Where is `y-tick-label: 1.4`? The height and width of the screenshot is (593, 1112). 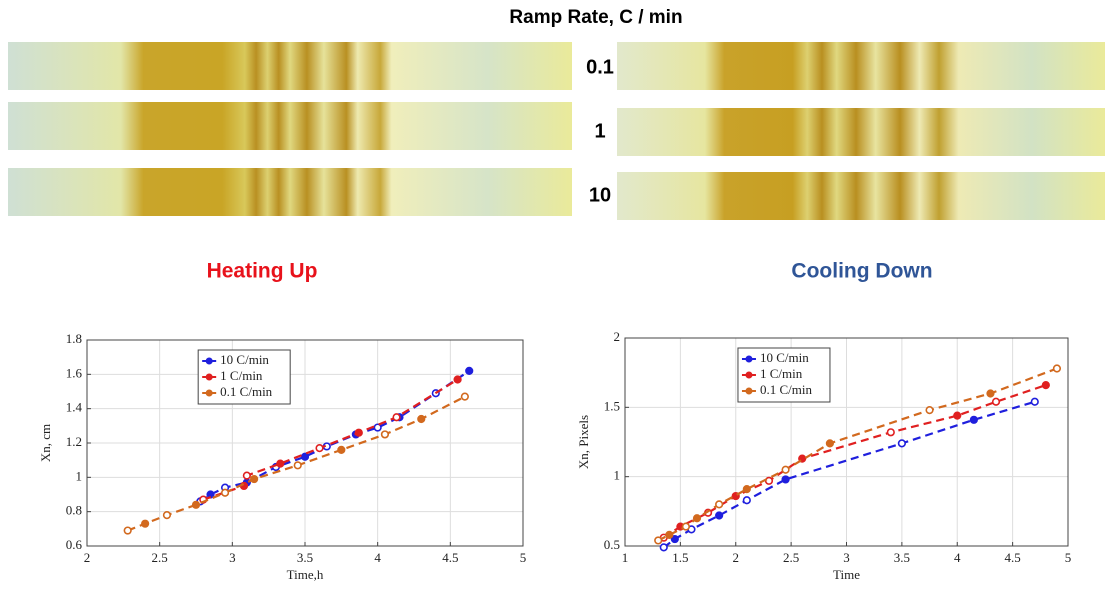 y-tick-label: 1.4 is located at coordinates (74, 407).